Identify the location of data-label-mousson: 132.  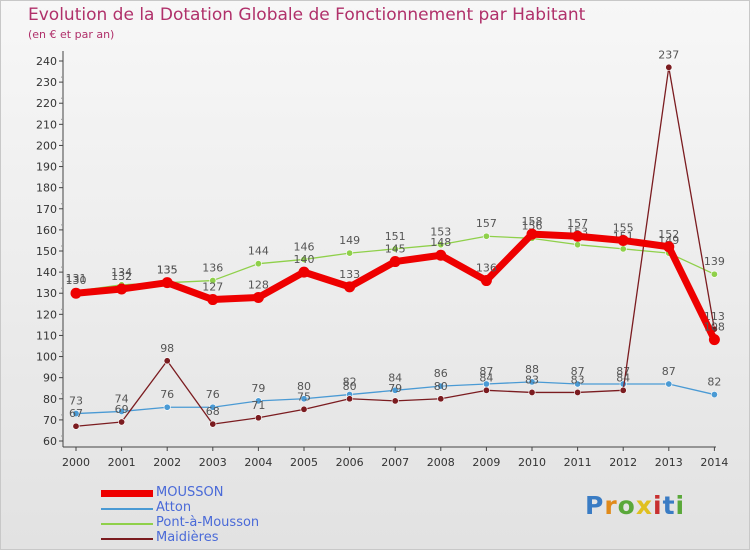
(121, 276).